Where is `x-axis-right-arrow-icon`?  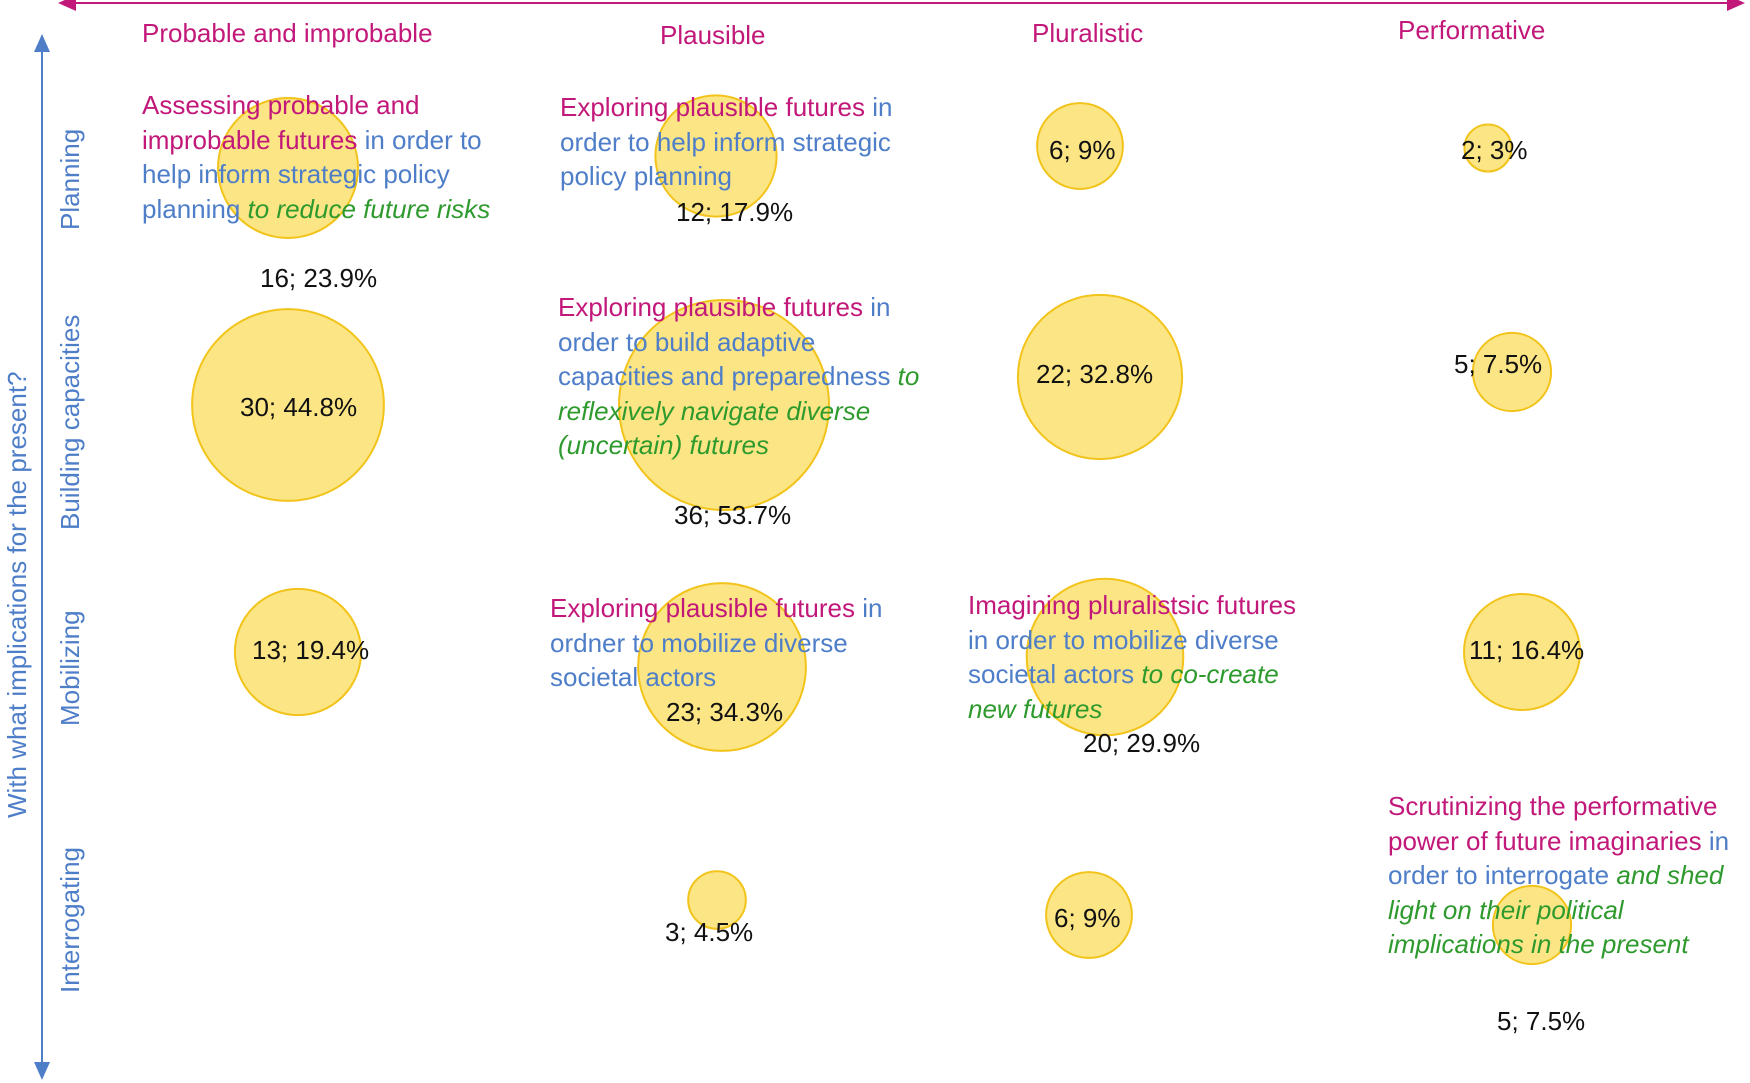
x-axis-right-arrow-icon is located at coordinates (1736, 5).